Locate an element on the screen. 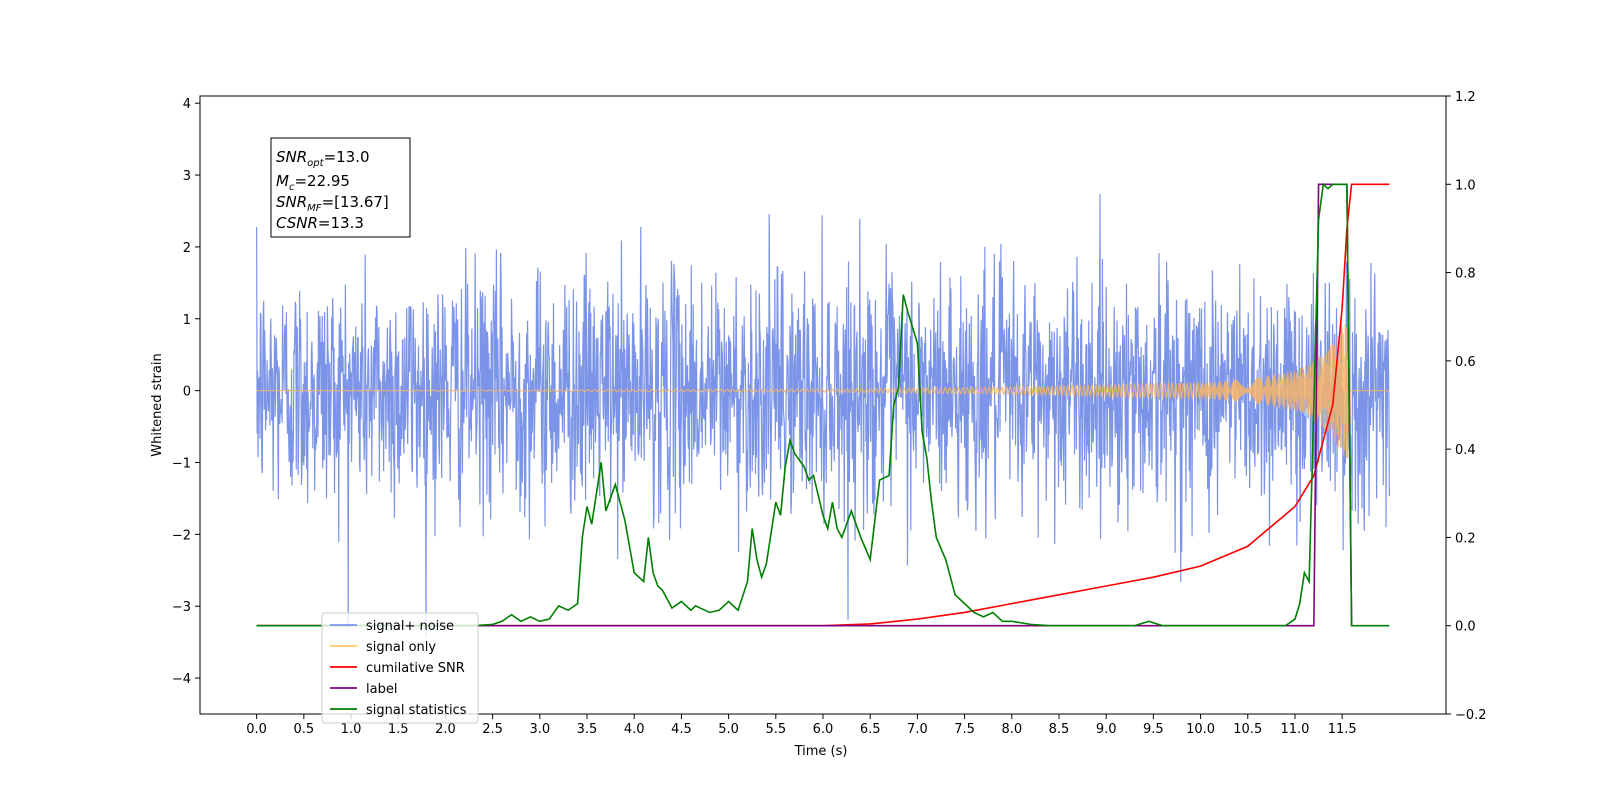 This screenshot has width=1600, height=800. legend-entry: label is located at coordinates (381, 689).